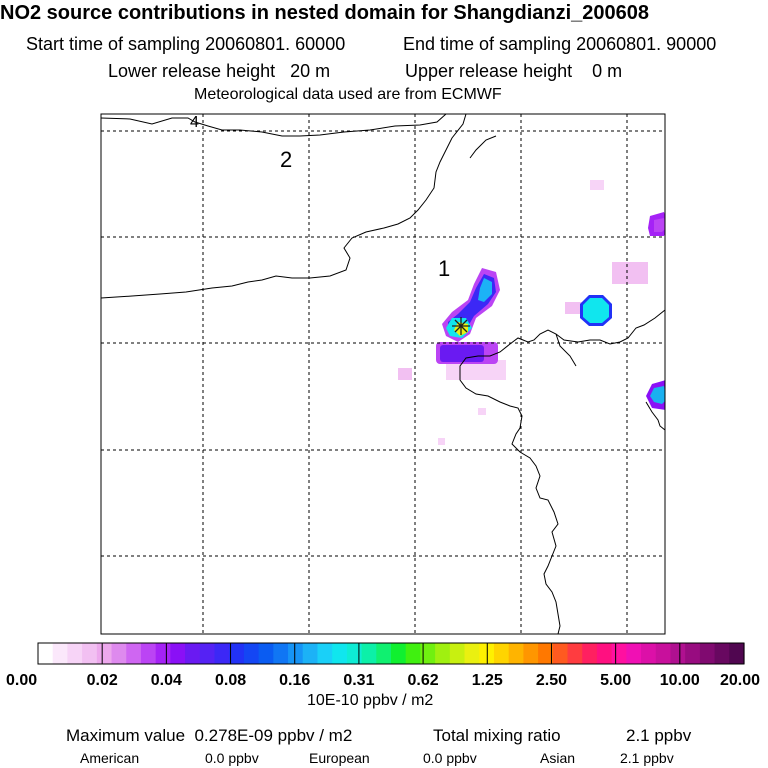 This screenshot has width=768, height=768. What do you see at coordinates (194, 122) in the screenshot?
I see `region-label-4: 4` at bounding box center [194, 122].